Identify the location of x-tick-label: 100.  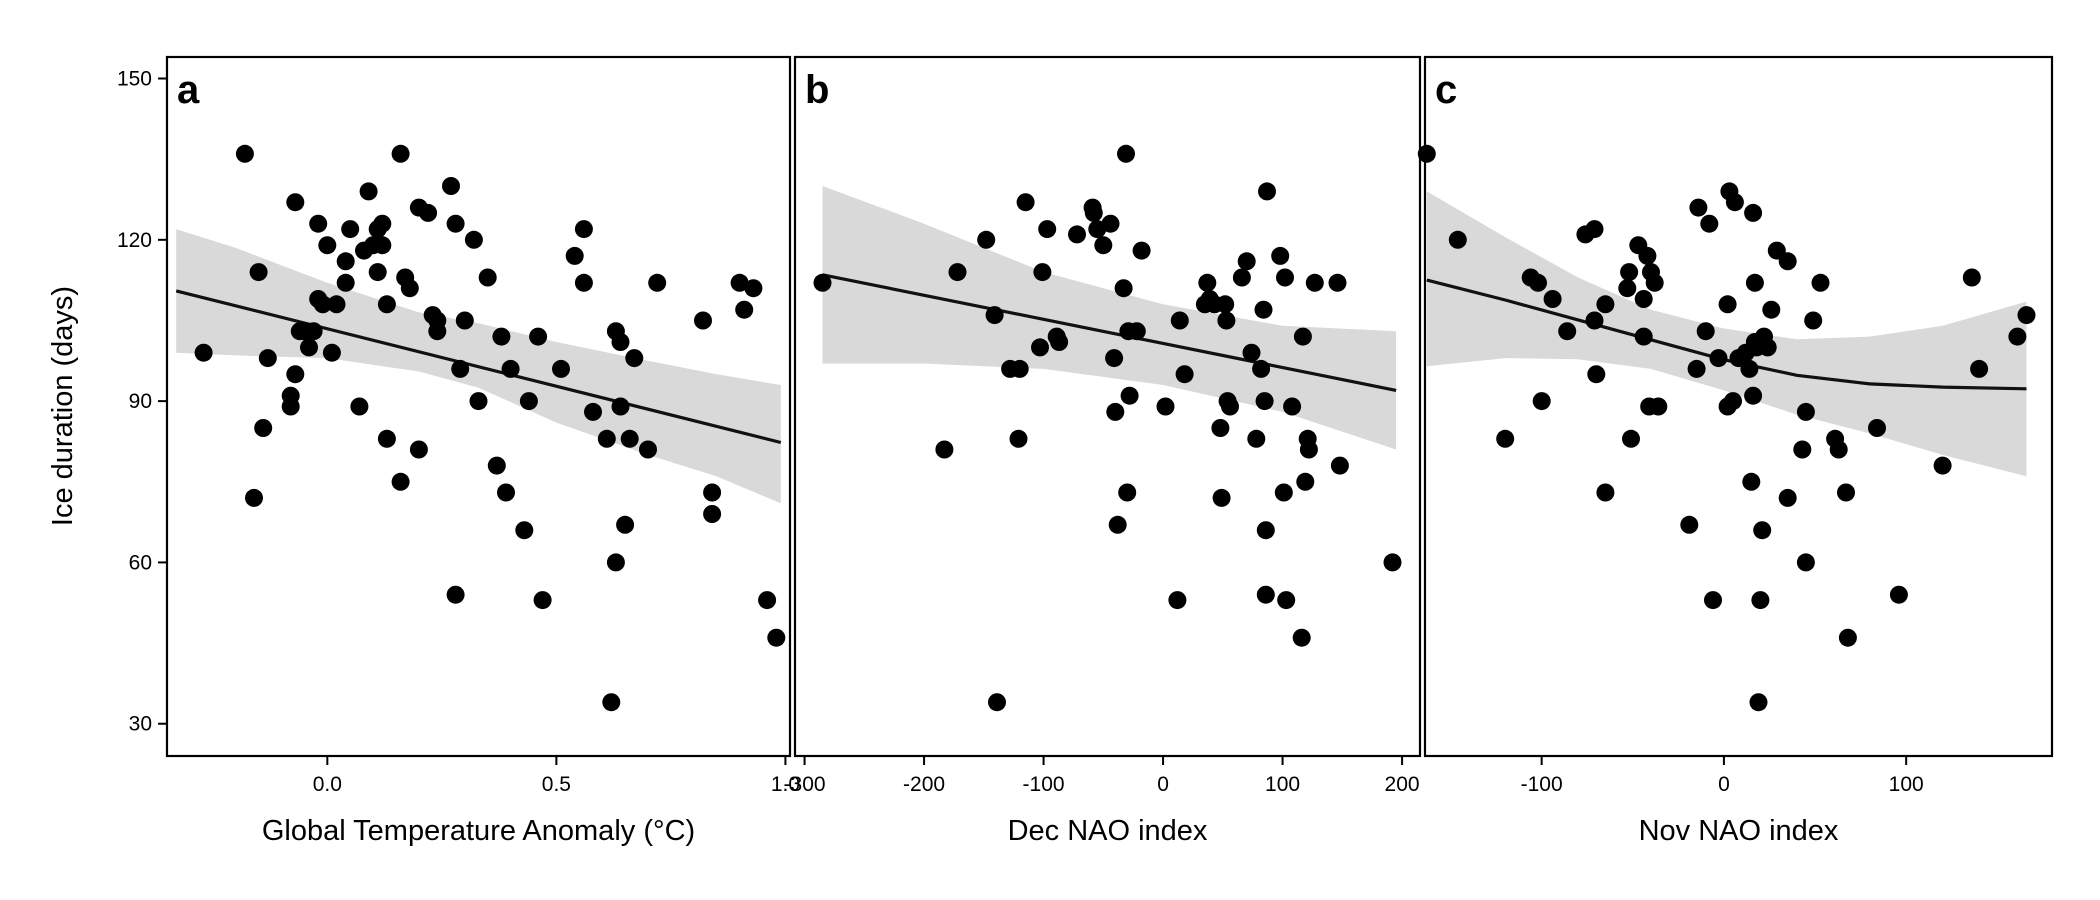
(1282, 784).